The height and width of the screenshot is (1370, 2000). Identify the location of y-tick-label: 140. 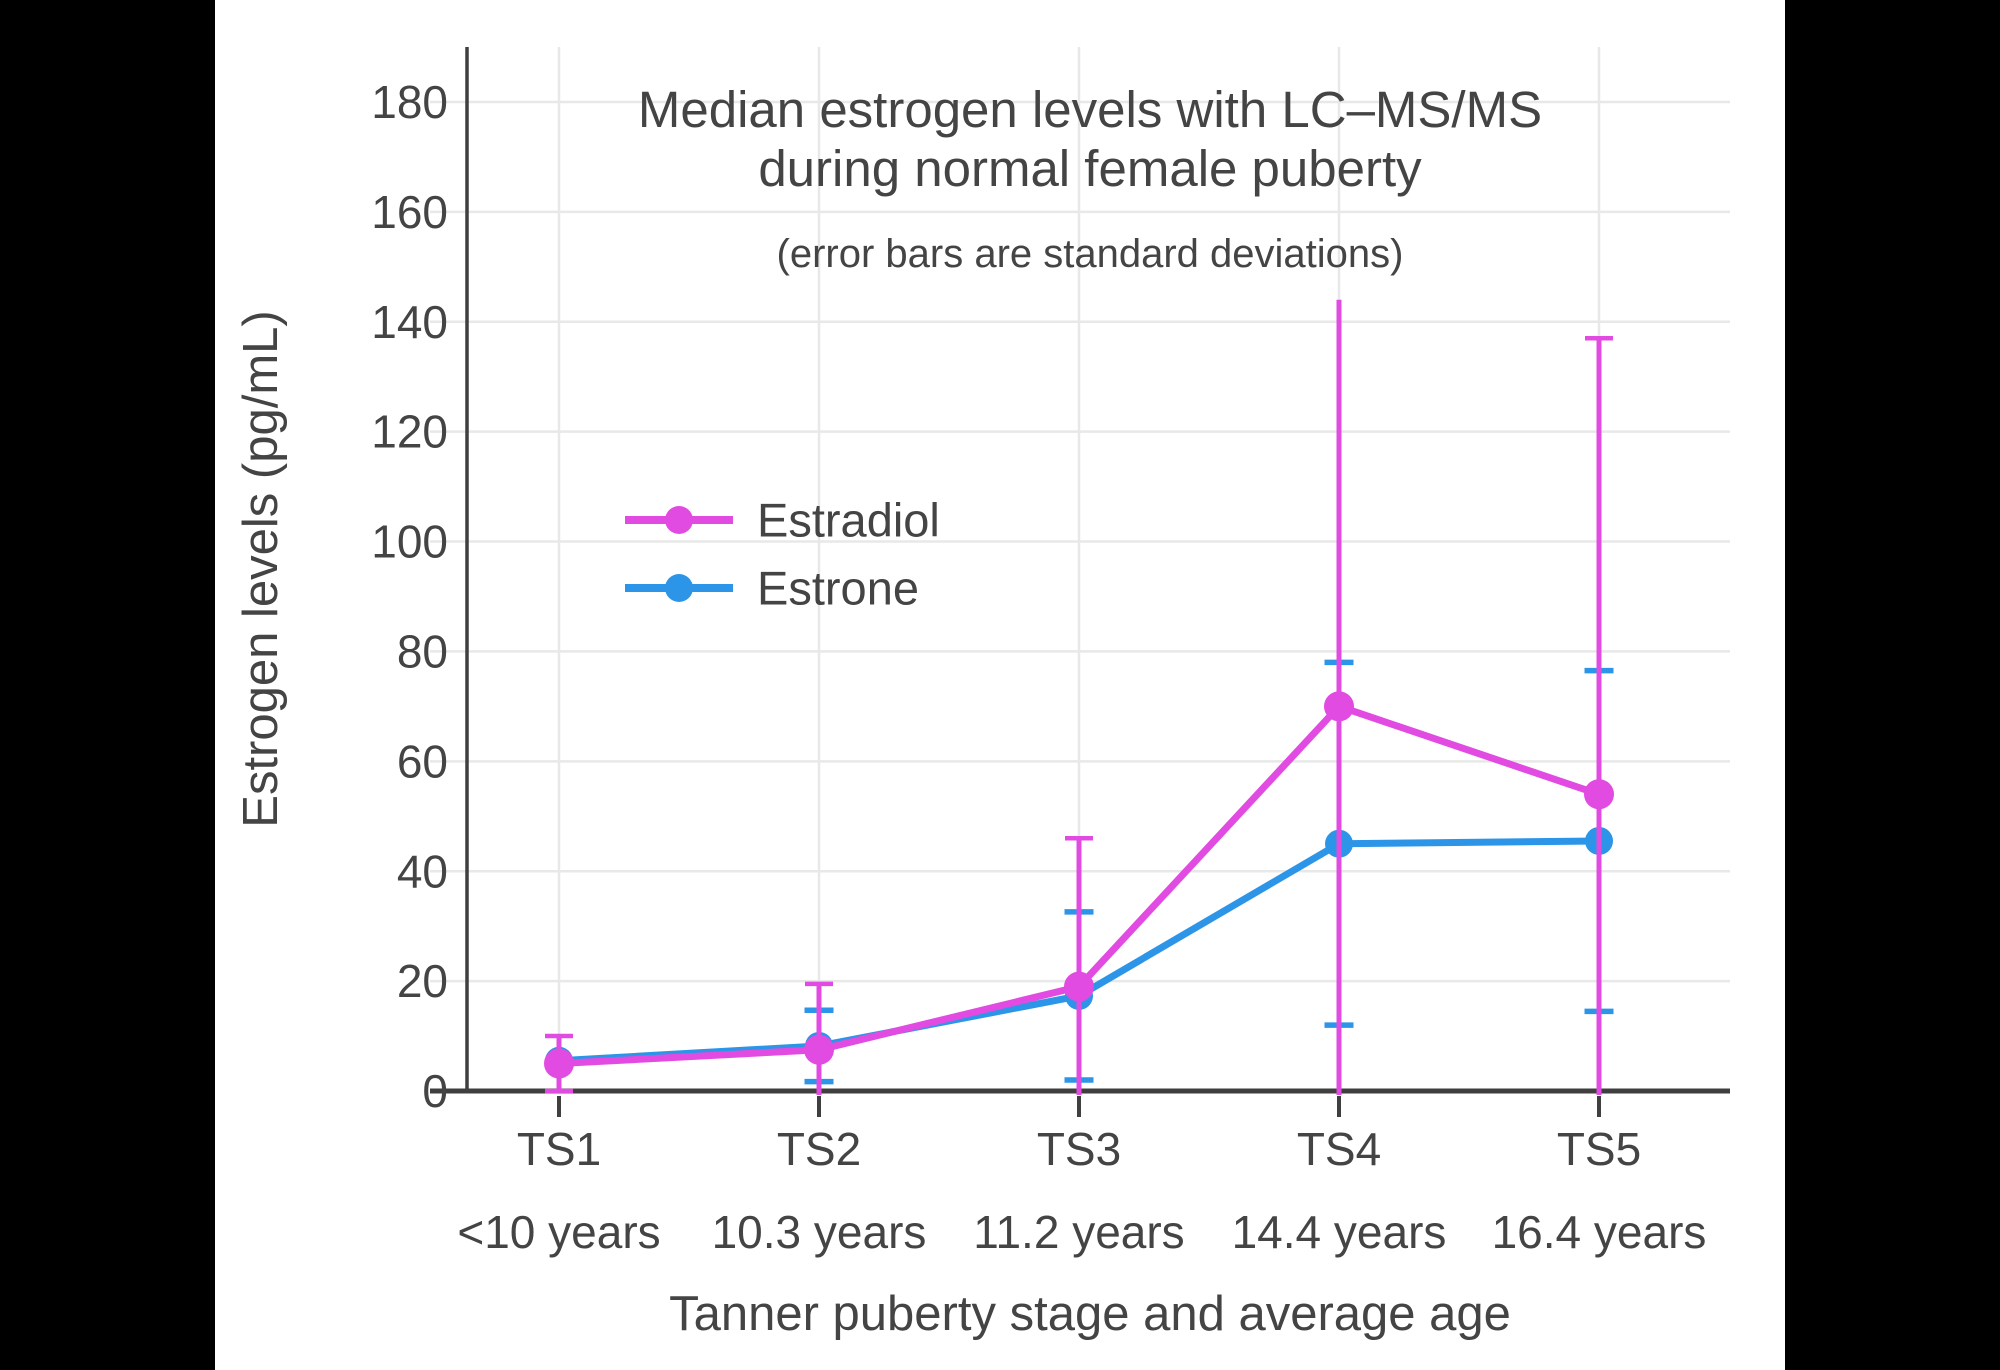
(409, 322).